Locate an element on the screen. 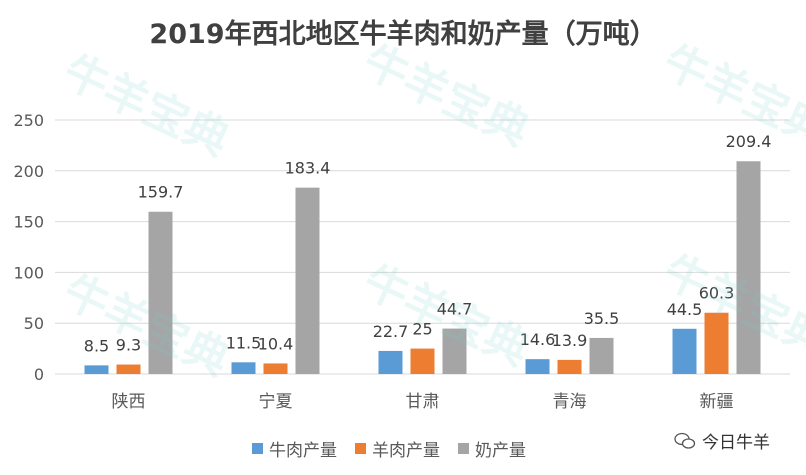  legend: 牛肉产量 羊肉产量 奶产量 is located at coordinates (389, 448).